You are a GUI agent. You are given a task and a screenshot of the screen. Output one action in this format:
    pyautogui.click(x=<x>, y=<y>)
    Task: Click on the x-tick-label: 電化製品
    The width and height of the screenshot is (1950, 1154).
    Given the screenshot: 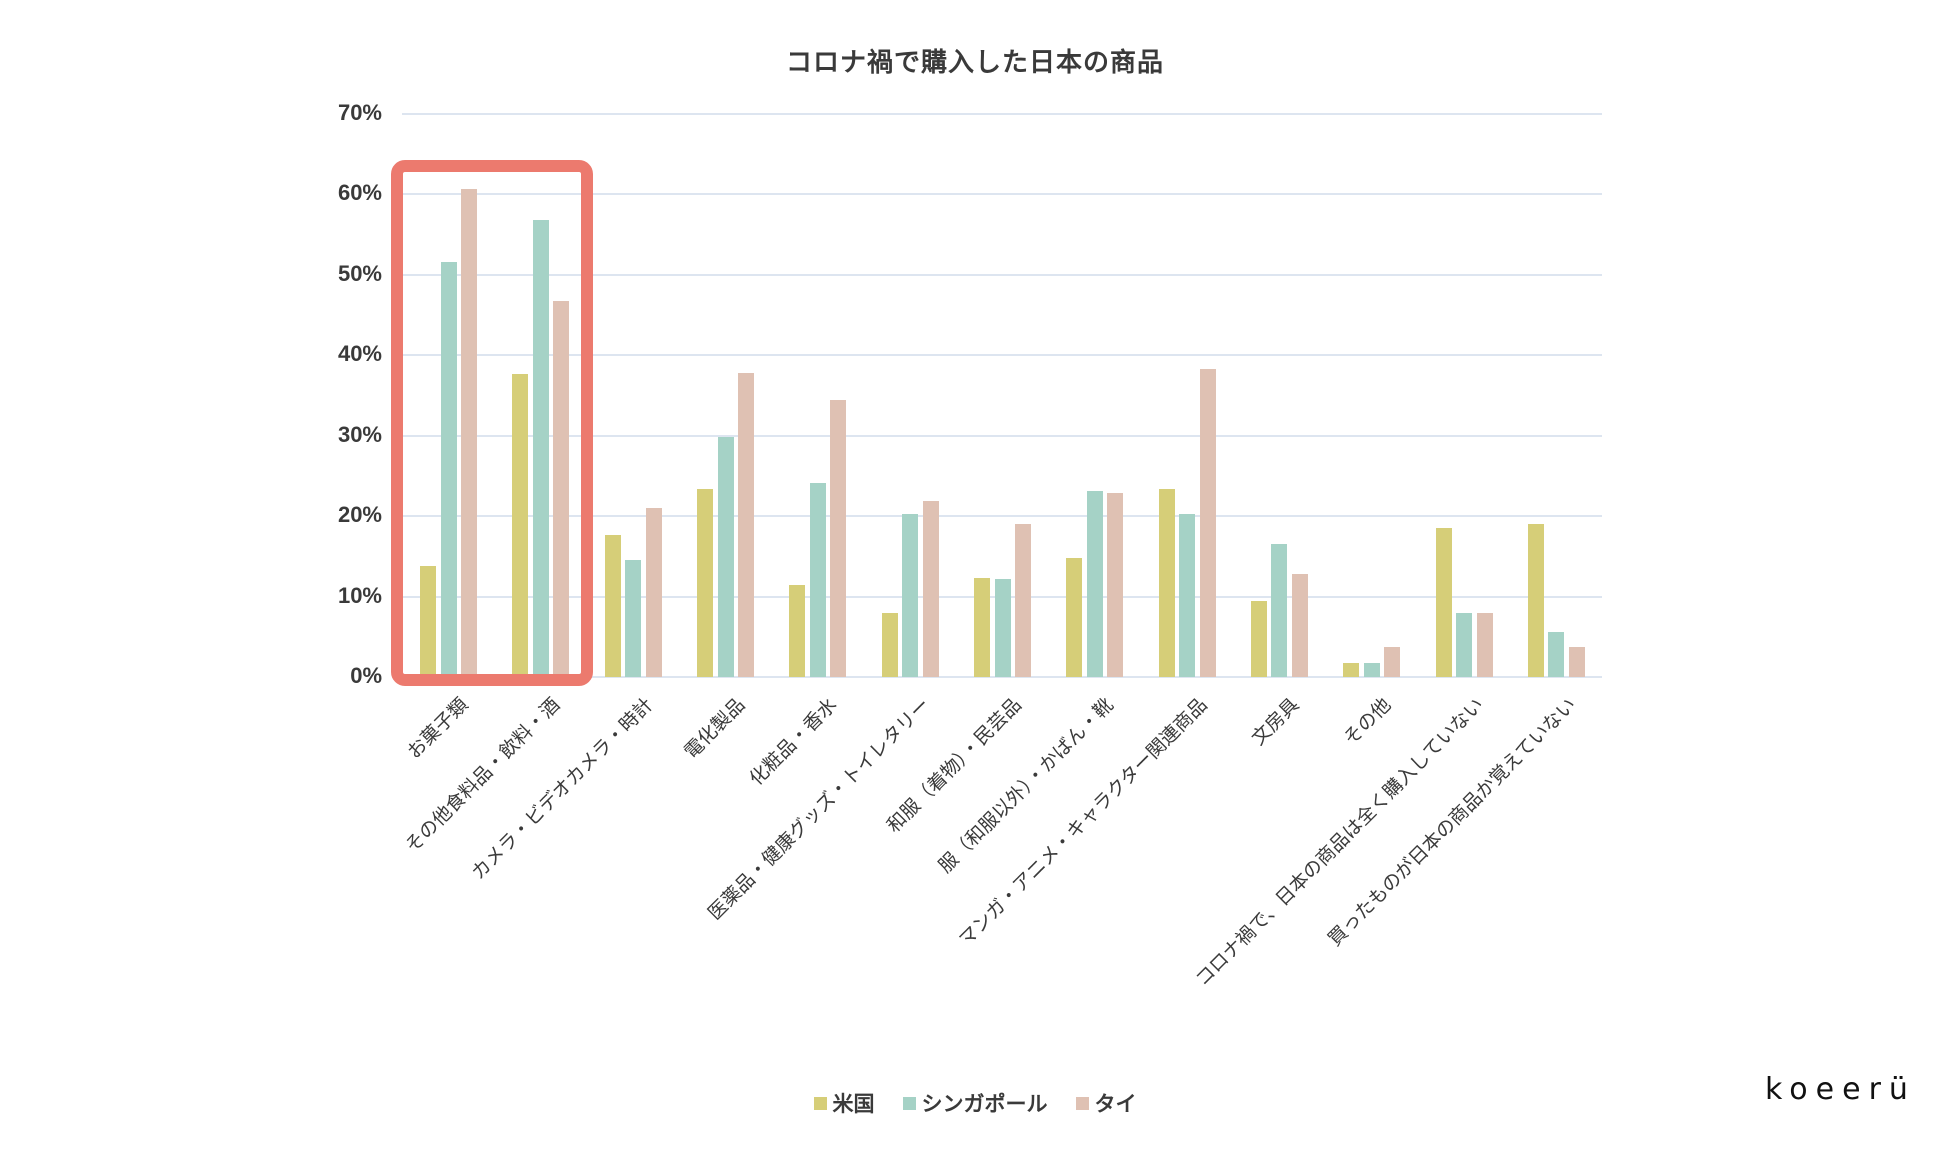 What is the action you would take?
    pyautogui.click(x=715, y=728)
    